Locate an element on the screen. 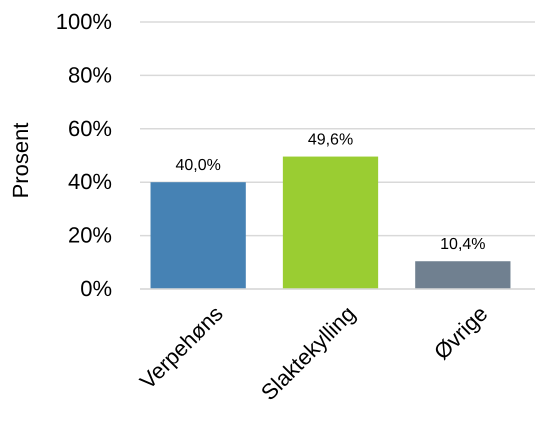  data-label: 40,0% is located at coordinates (198, 165).